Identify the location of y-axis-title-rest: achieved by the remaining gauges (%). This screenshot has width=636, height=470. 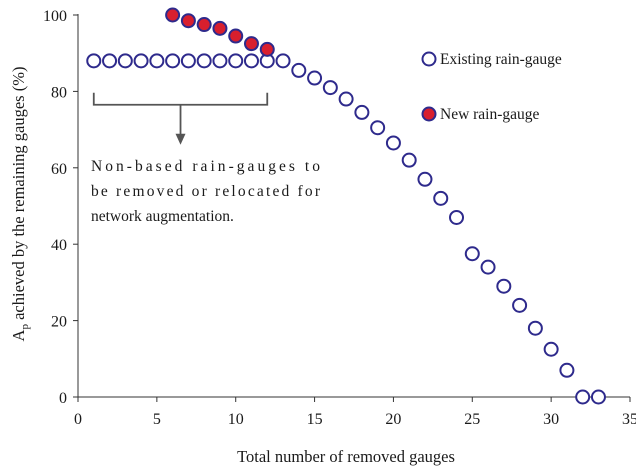
(18, 195).